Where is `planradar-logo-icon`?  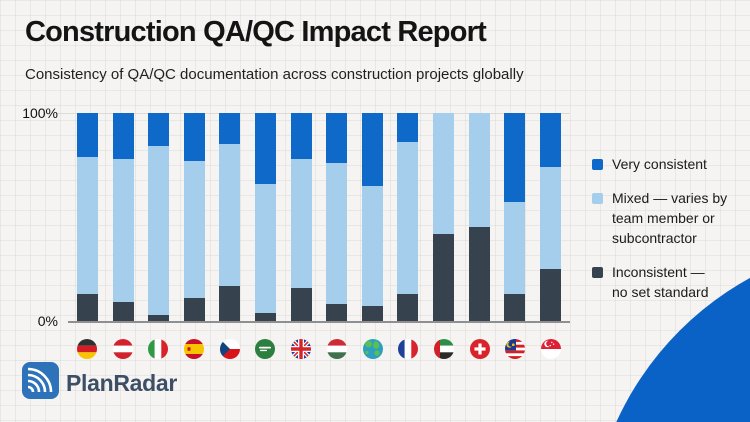 planradar-logo-icon is located at coordinates (40, 383).